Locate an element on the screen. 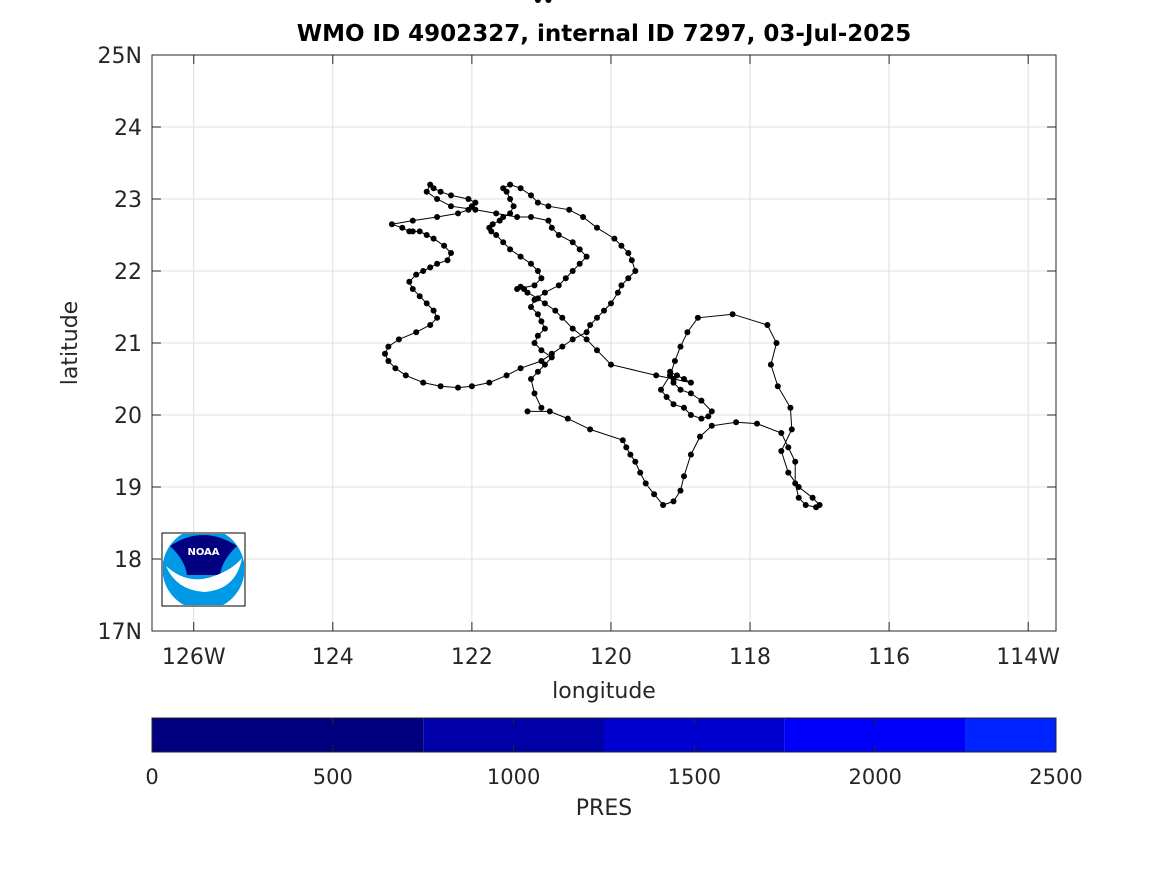 Image resolution: width=1167 pixels, height=875 pixels. x-tick-label: 122 is located at coordinates (472, 657).